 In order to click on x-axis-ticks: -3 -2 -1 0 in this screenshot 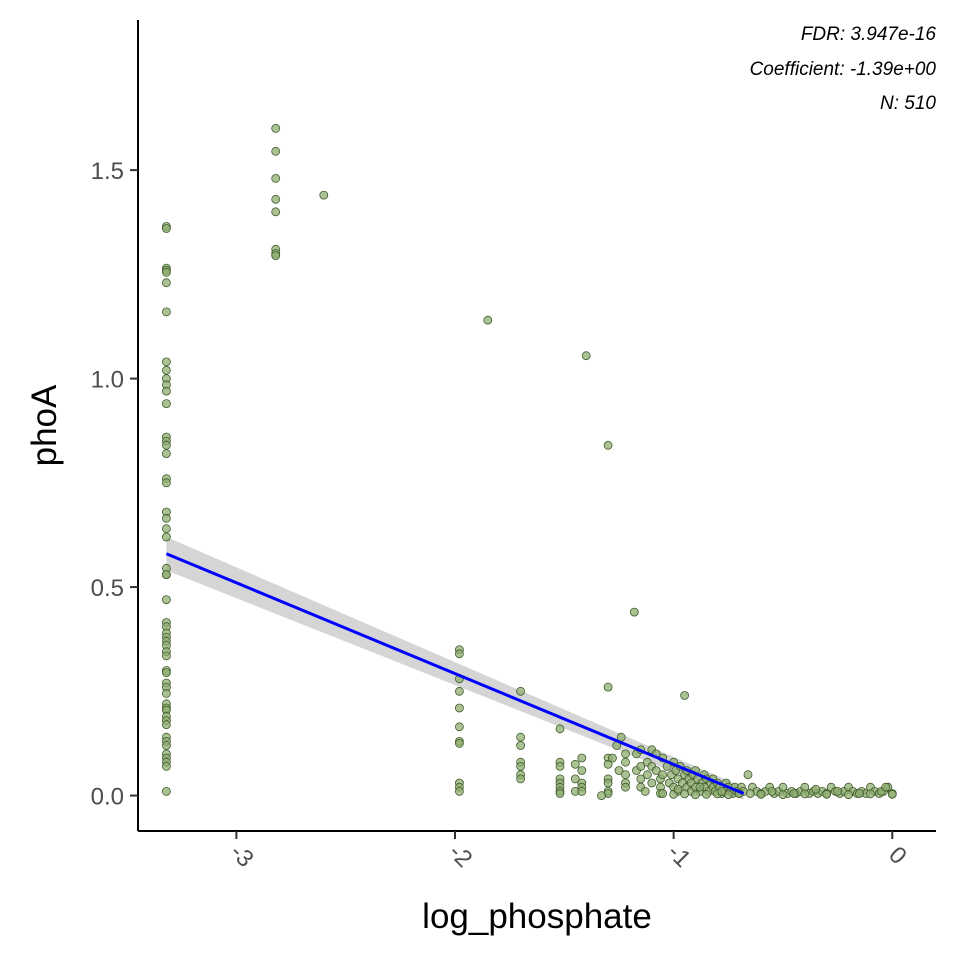, I will do `click(568, 852)`.